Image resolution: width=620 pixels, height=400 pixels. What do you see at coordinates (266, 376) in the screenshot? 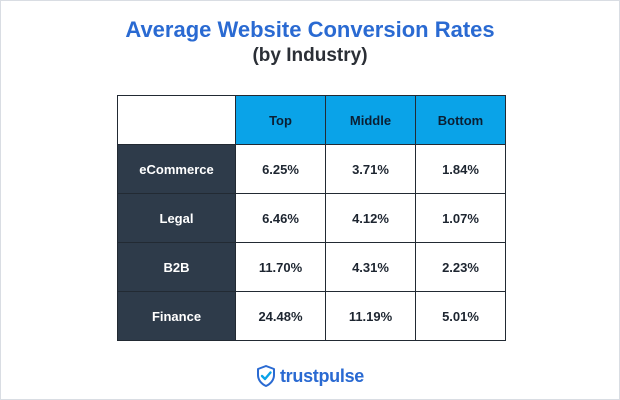
I see `shield-check-icon` at bounding box center [266, 376].